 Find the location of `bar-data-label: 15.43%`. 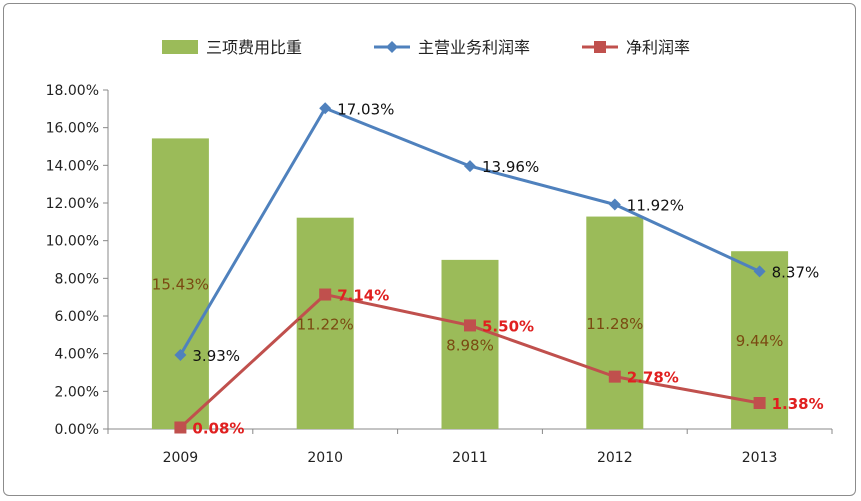

bar-data-label: 15.43% is located at coordinates (180, 285).